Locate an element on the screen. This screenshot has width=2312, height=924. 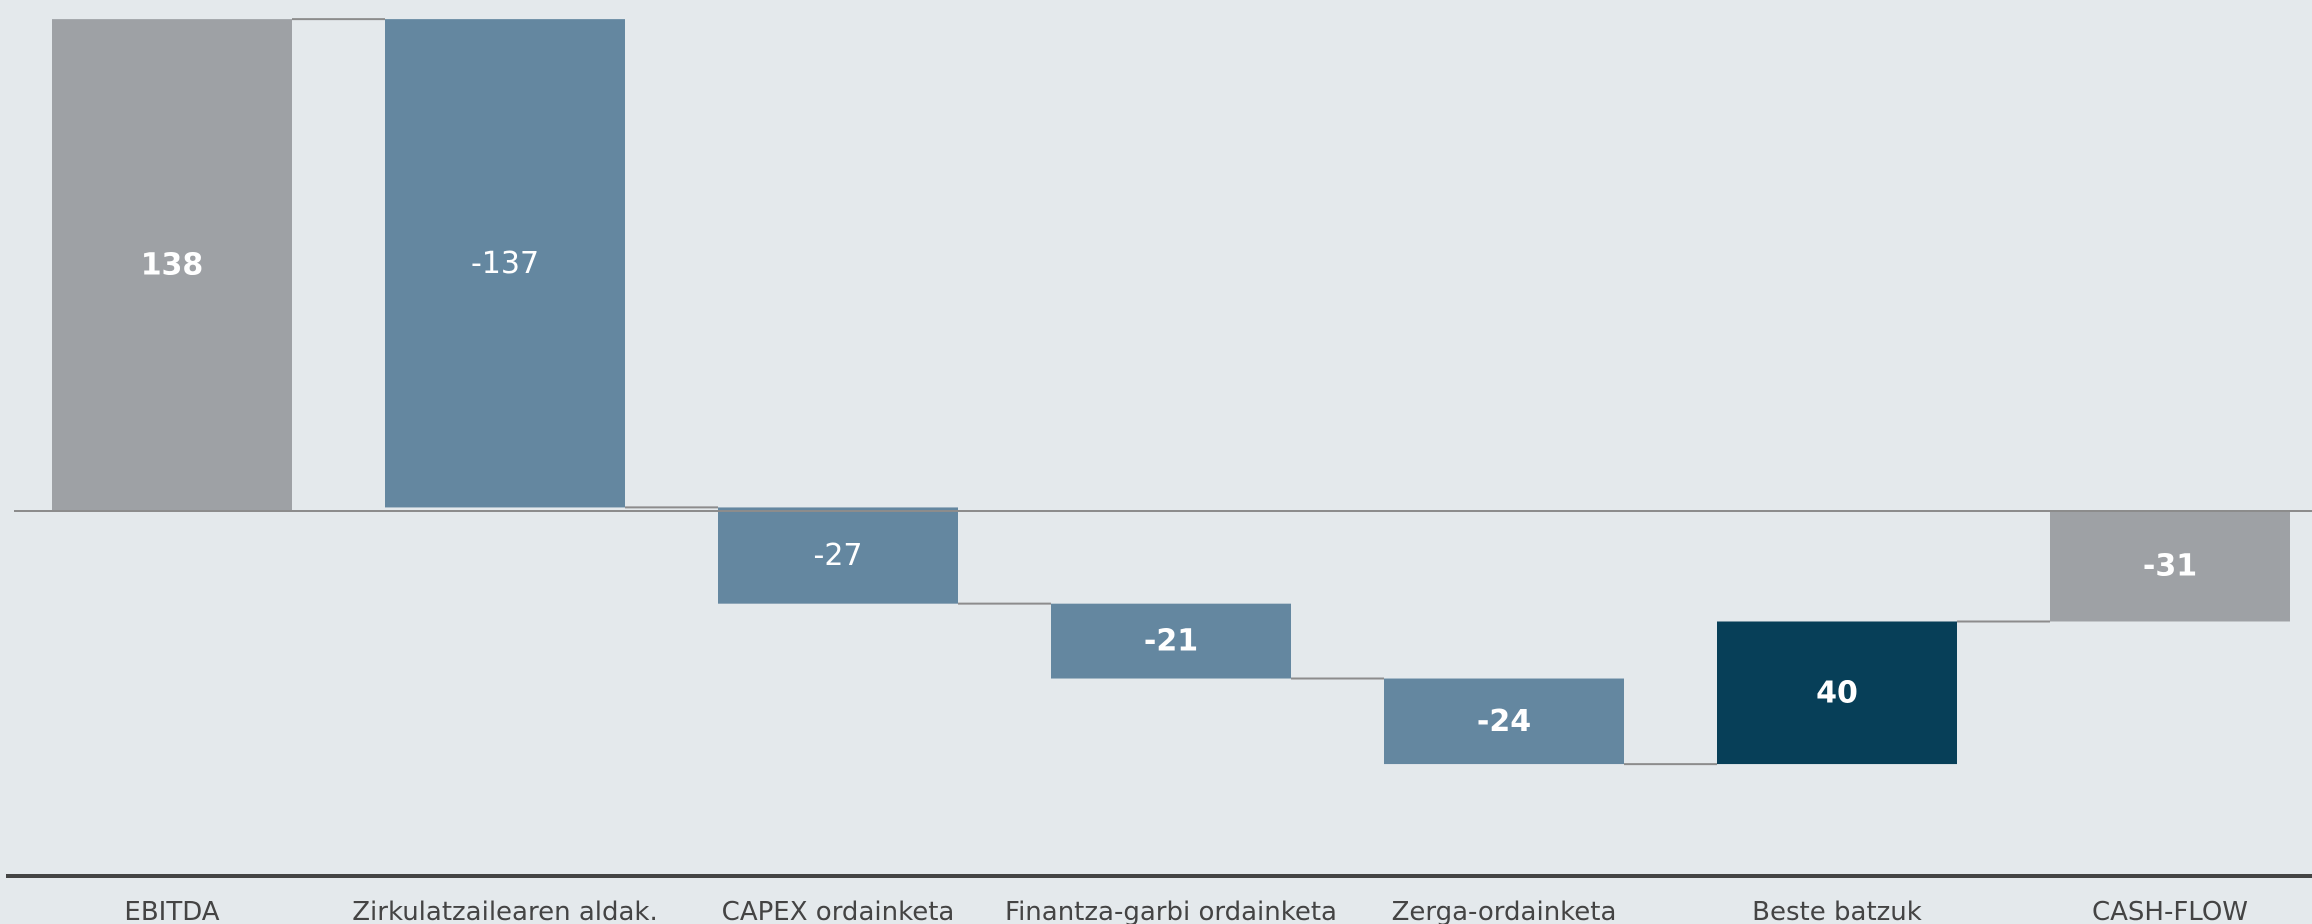
category-label-3: CAPEX ordainketa is located at coordinates (838, 910).